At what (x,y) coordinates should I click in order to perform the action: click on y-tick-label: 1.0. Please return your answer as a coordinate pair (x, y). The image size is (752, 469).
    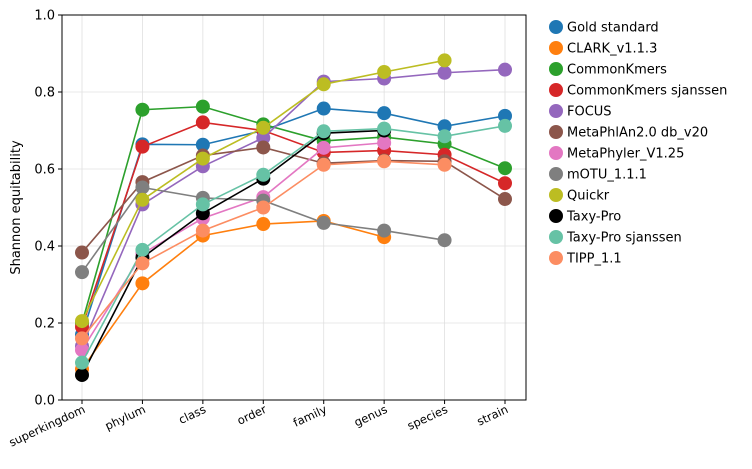
    Looking at the image, I should click on (44, 16).